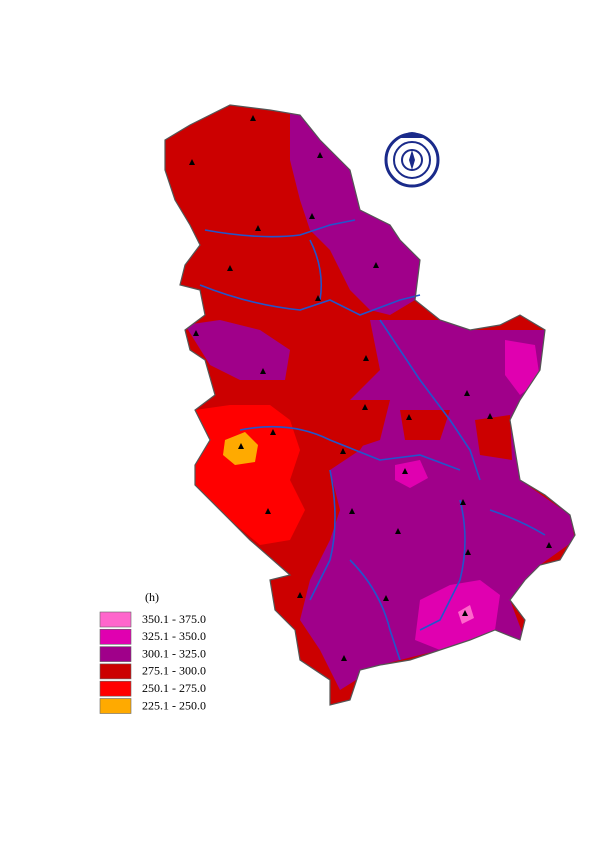 Image resolution: width=595 pixels, height=842 pixels. I want to click on logo, so click(412, 160).